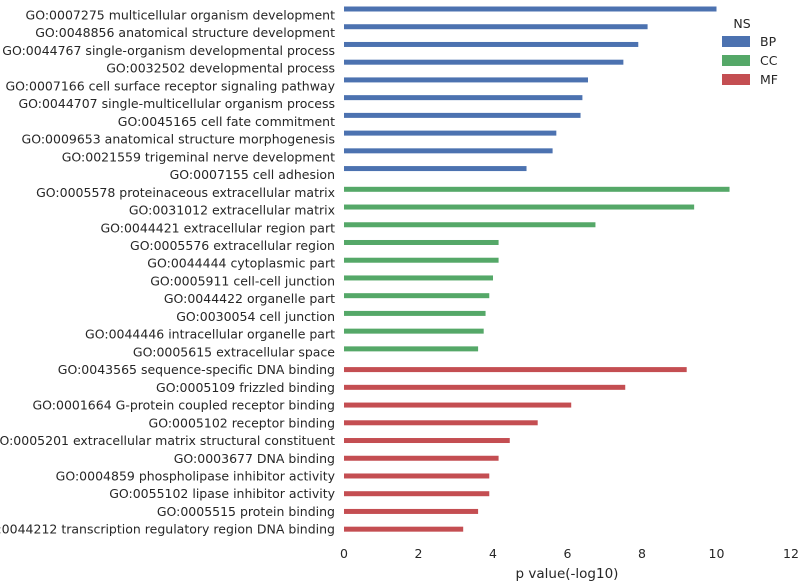 Image resolution: width=804 pixels, height=587 pixels. What do you see at coordinates (198, 156) in the screenshot?
I see `category-label: GO:0021559 trigeminal nerve development` at bounding box center [198, 156].